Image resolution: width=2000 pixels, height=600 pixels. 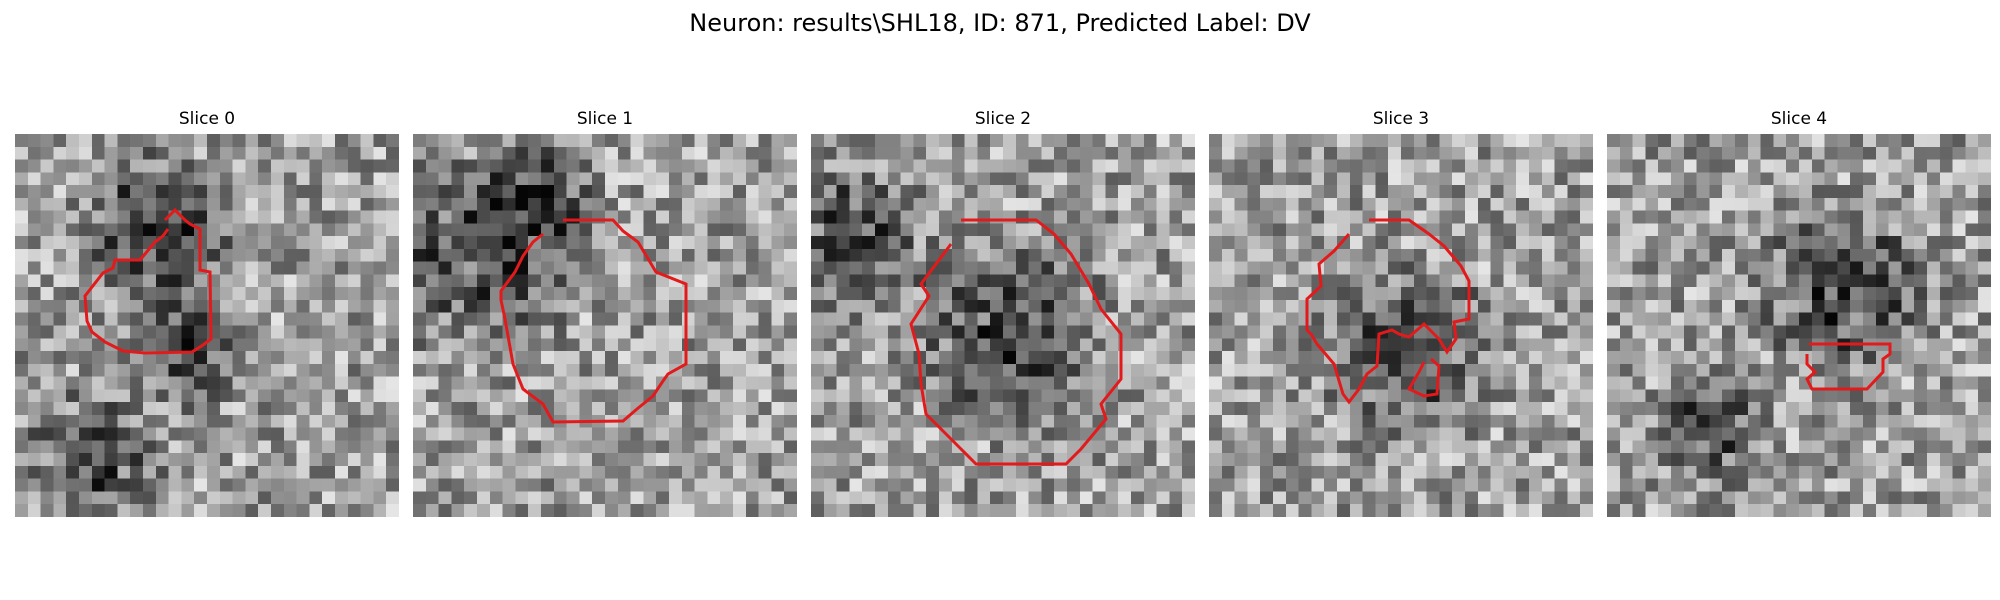 I want to click on slice-2-title: Slice 2, so click(x=1003, y=119).